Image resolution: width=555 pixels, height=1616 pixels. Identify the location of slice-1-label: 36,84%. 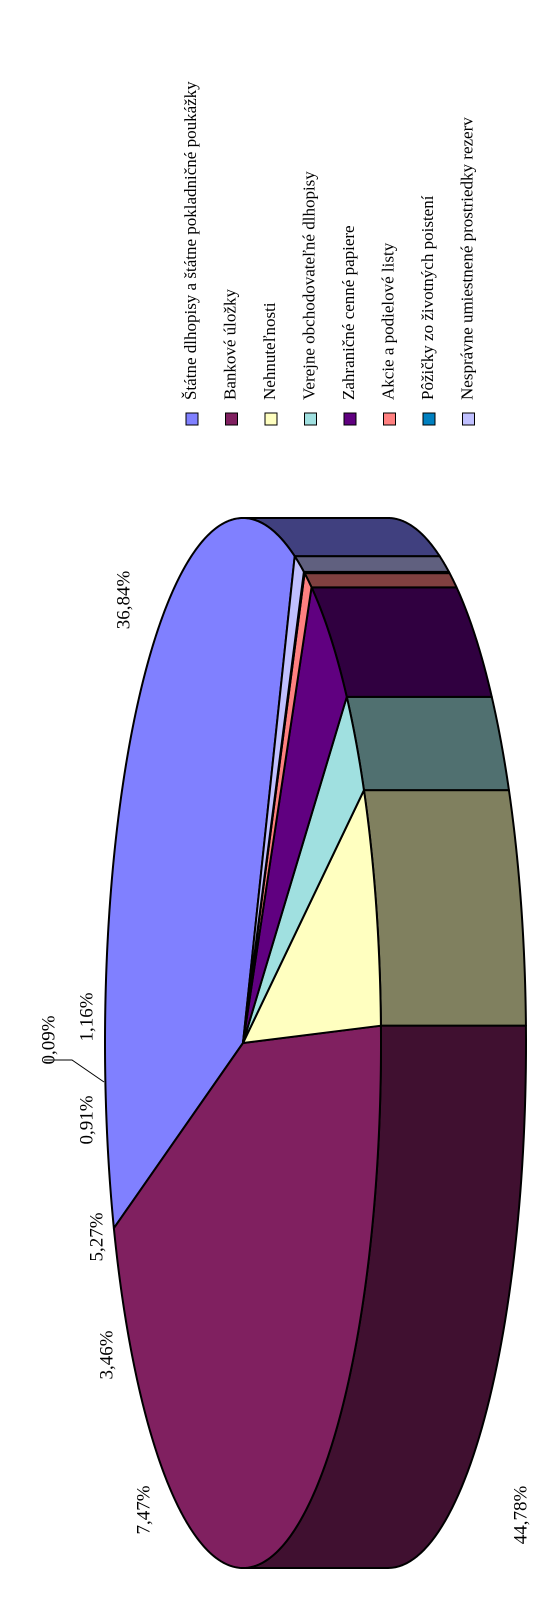
(123, 600).